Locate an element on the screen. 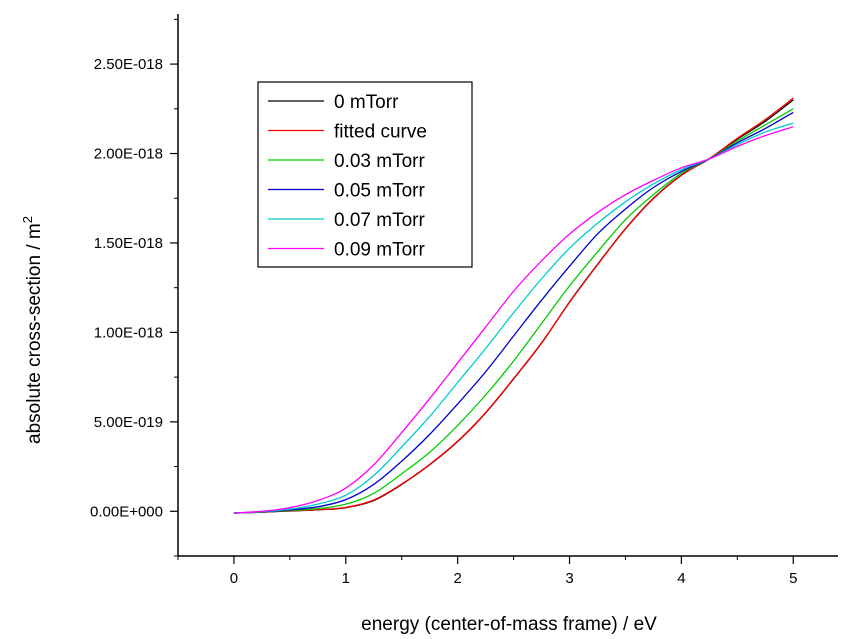 Image resolution: width=843 pixels, height=639 pixels. x-axis-title: energy (center-of-mass frame) / eV is located at coordinates (509, 624).